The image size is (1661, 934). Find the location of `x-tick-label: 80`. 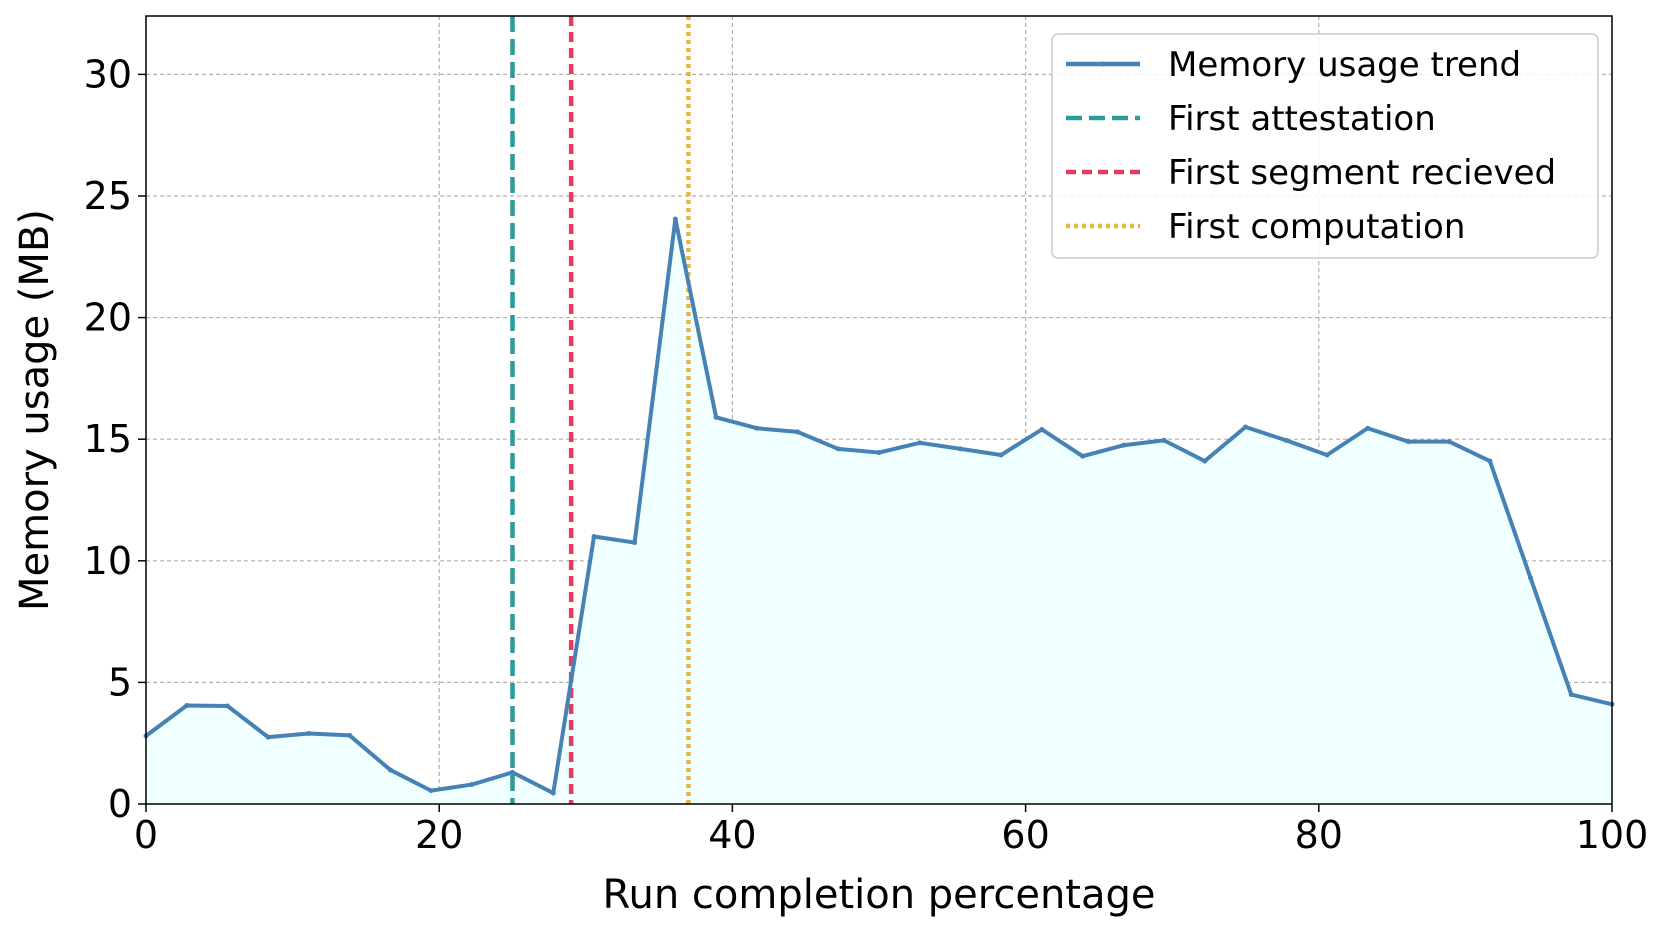

x-tick-label: 80 is located at coordinates (1319, 835).